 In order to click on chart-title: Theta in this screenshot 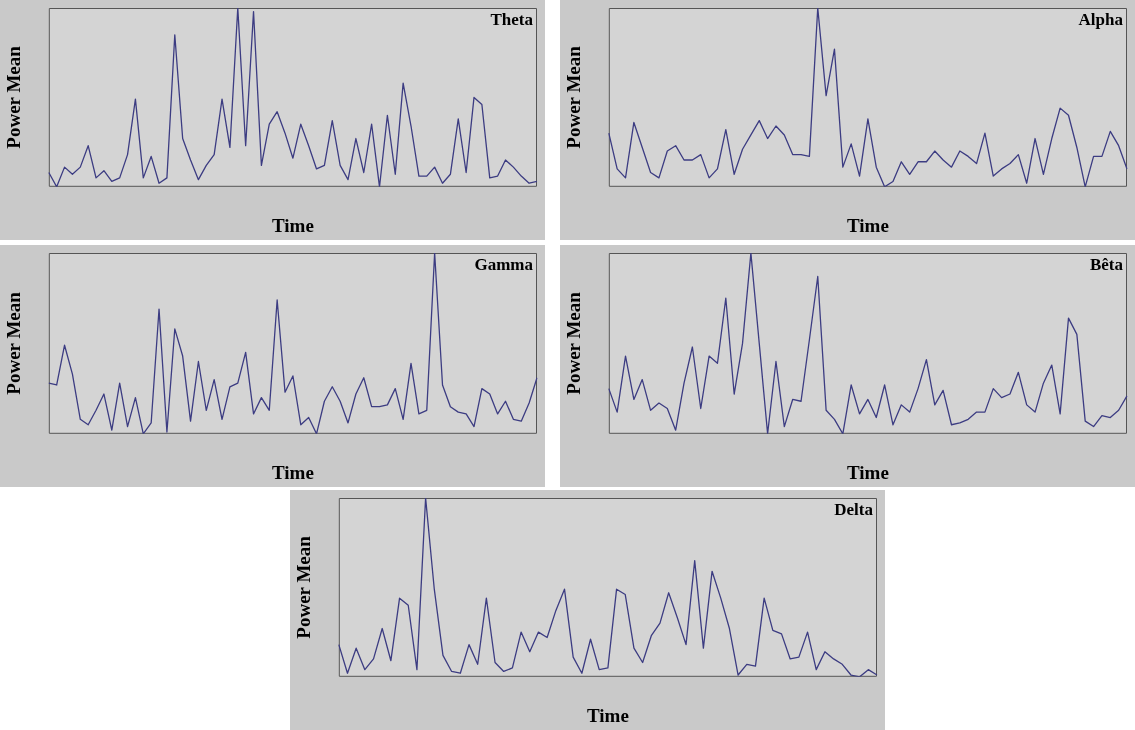, I will do `click(512, 19)`.